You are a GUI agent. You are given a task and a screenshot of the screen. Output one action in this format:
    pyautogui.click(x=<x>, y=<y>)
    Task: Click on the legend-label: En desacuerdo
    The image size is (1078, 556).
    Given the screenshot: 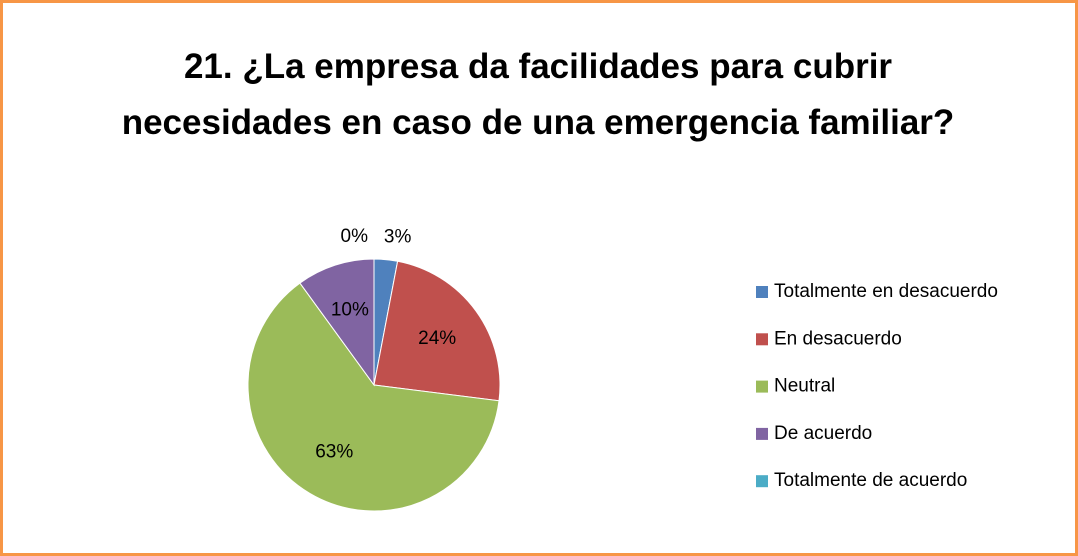 What is the action you would take?
    pyautogui.click(x=838, y=338)
    